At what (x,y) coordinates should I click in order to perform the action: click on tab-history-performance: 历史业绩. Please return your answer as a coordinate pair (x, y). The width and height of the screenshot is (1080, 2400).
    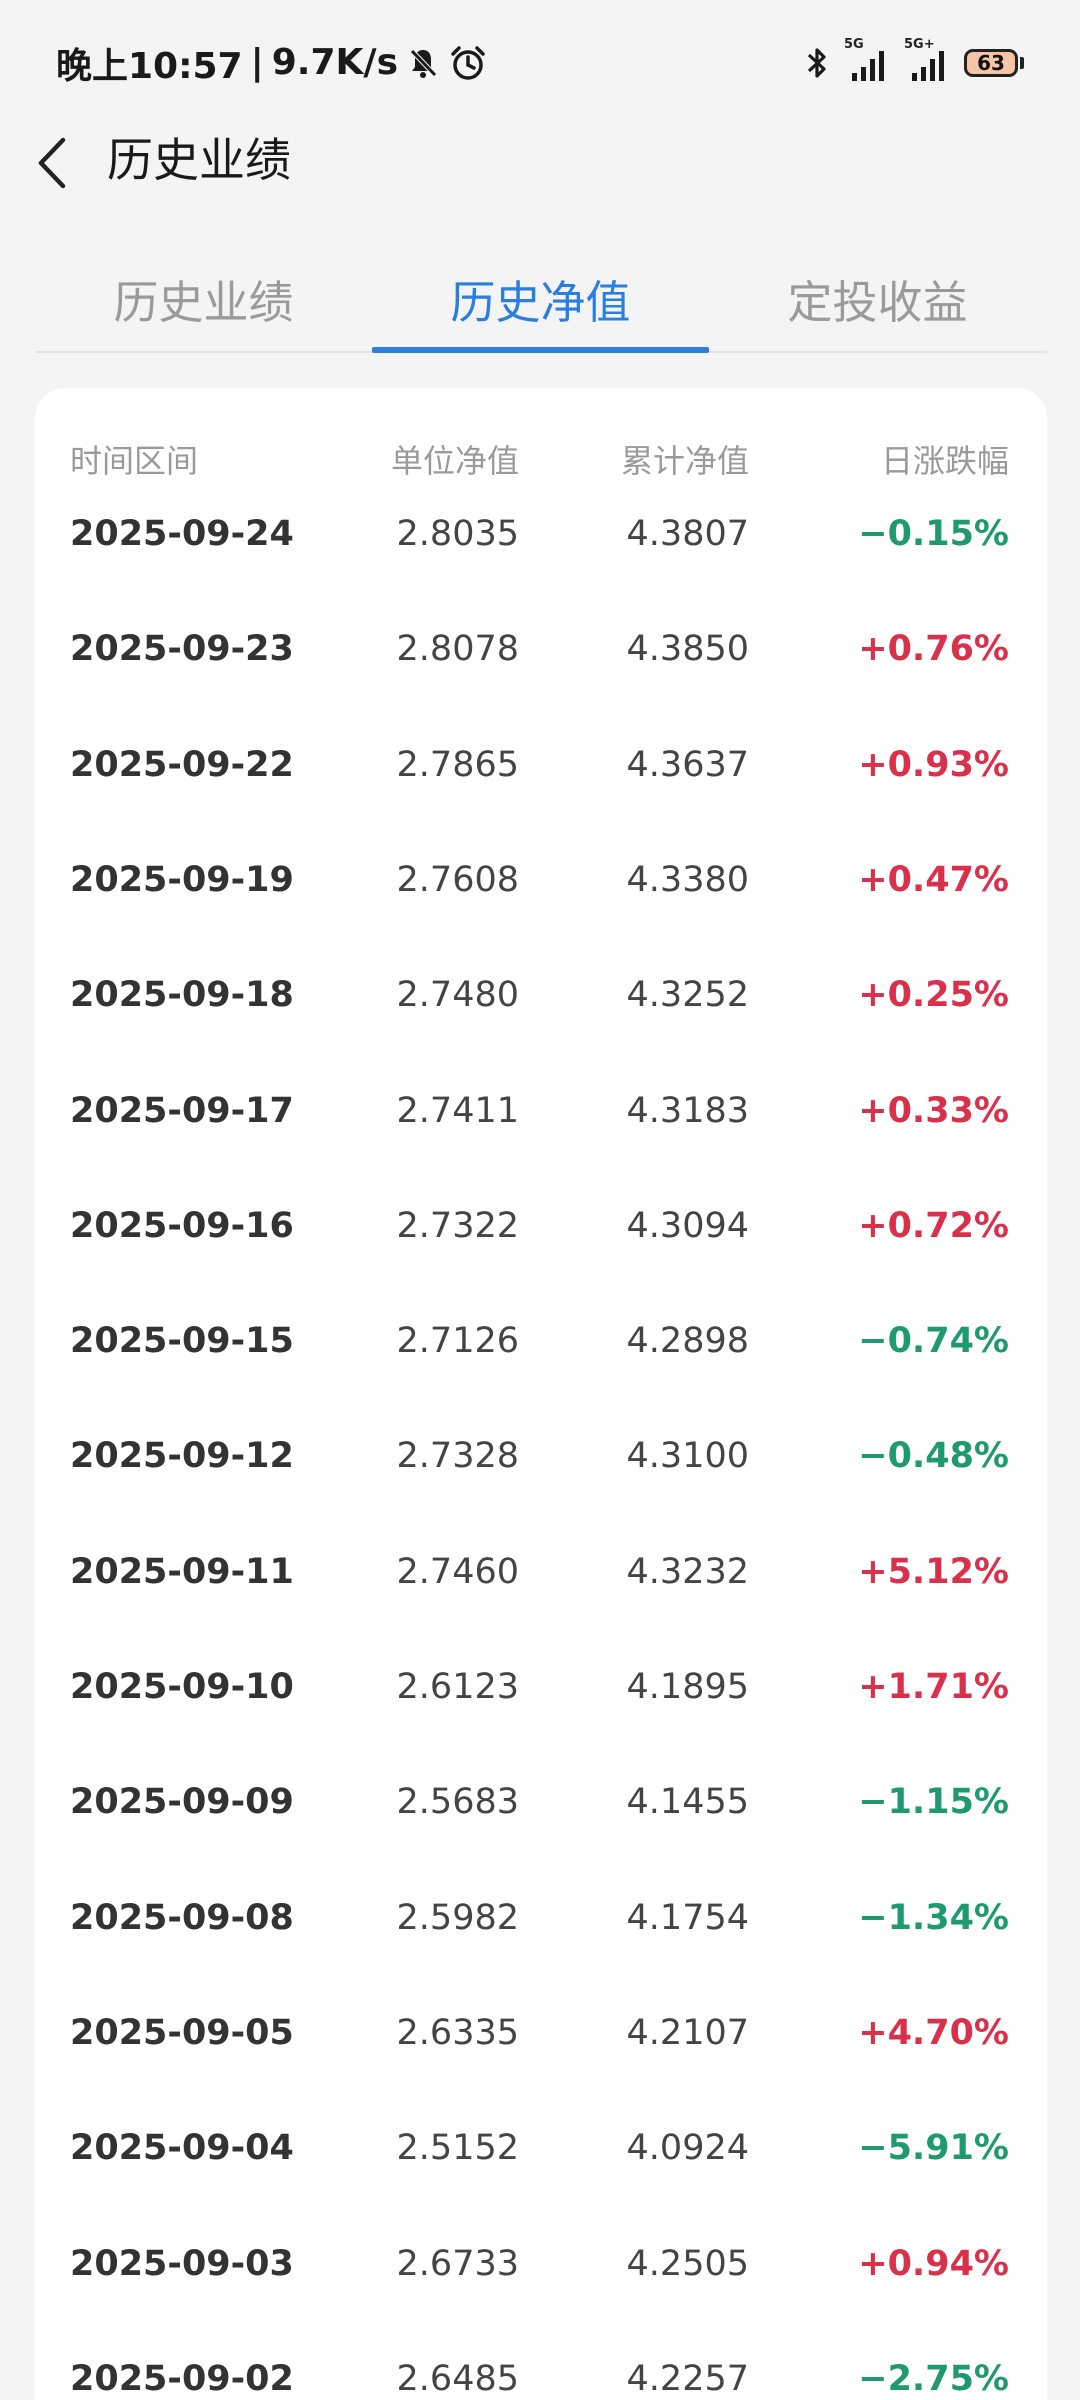
    Looking at the image, I should click on (203, 298).